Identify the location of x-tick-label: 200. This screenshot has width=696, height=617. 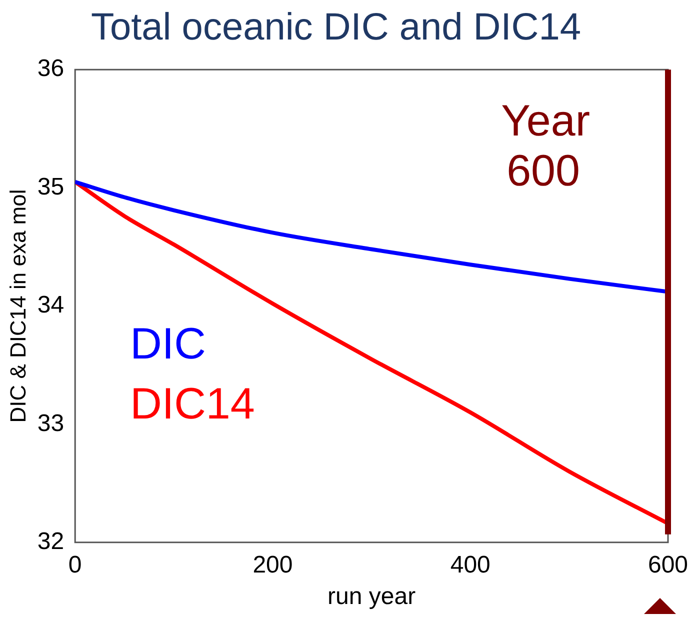
(272, 564).